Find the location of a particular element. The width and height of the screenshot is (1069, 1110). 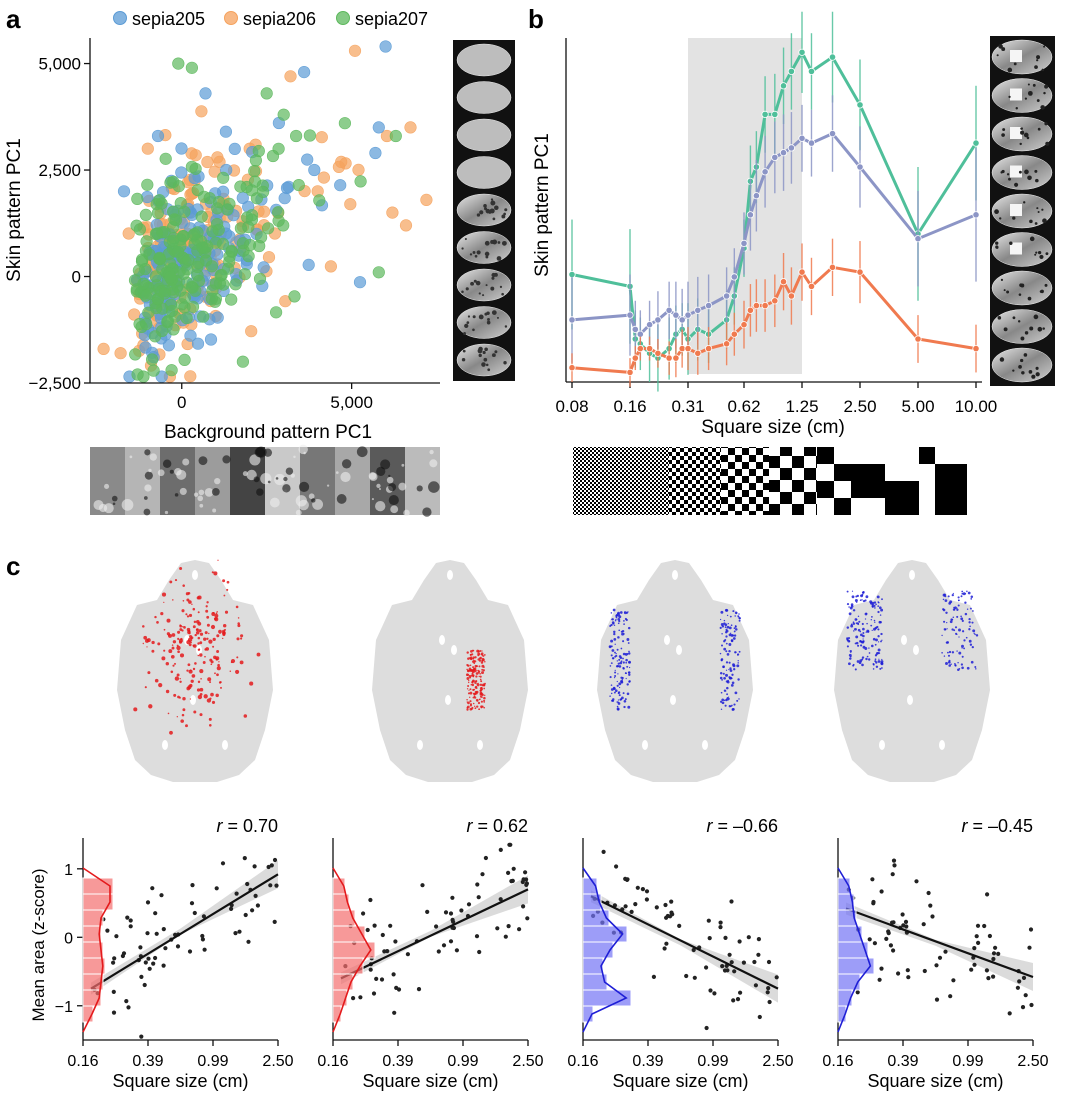

panel-letter-c: c is located at coordinates (13, 566).